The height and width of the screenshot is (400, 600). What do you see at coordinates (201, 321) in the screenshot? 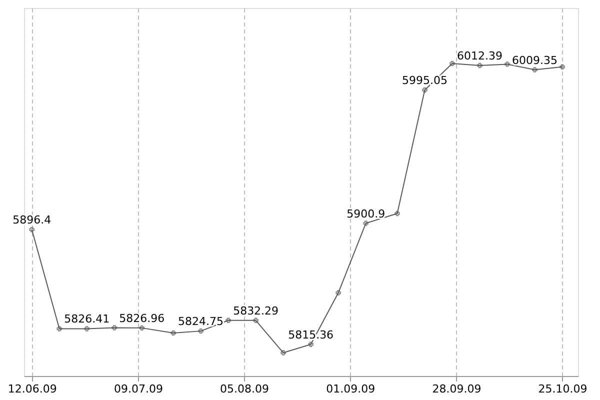
I see `data-label: 5824.75` at bounding box center [201, 321].